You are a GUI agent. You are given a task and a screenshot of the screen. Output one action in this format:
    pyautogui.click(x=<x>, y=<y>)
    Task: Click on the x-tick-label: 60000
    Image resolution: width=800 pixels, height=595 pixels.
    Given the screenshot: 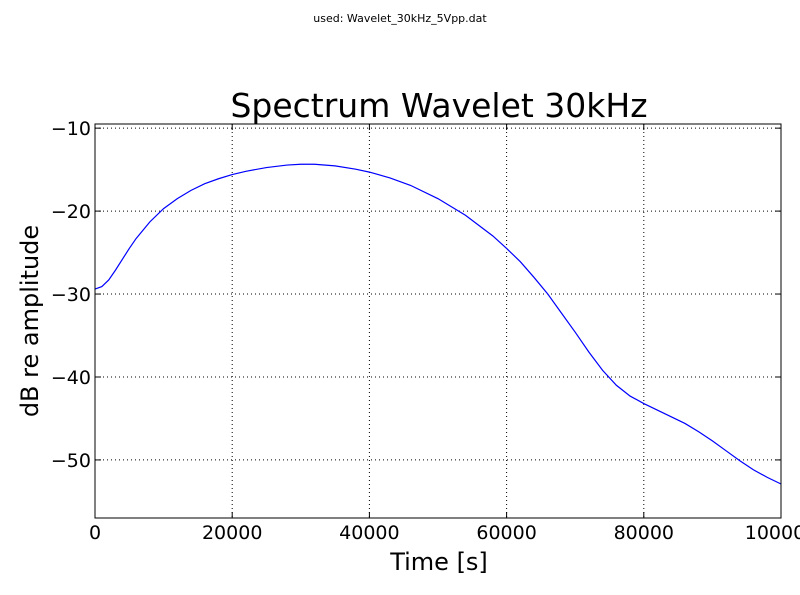 What is the action you would take?
    pyautogui.click(x=506, y=533)
    